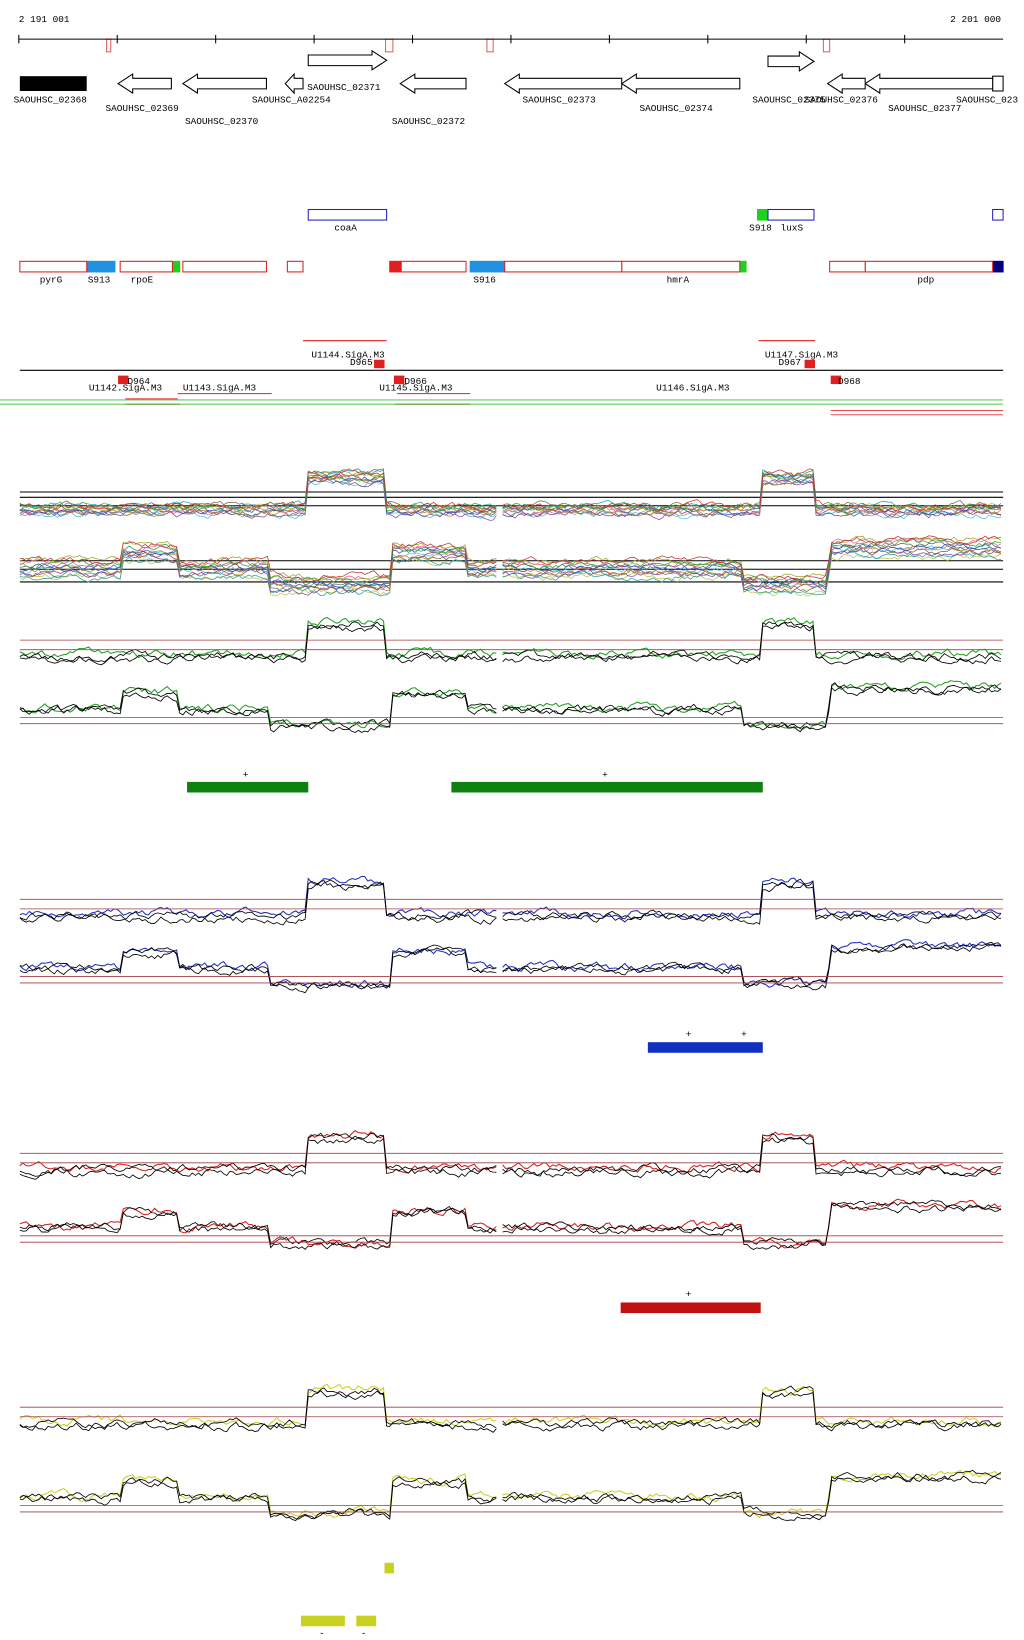  What do you see at coordinates (789, 362) in the screenshot?
I see `promoter-label: D967` at bounding box center [789, 362].